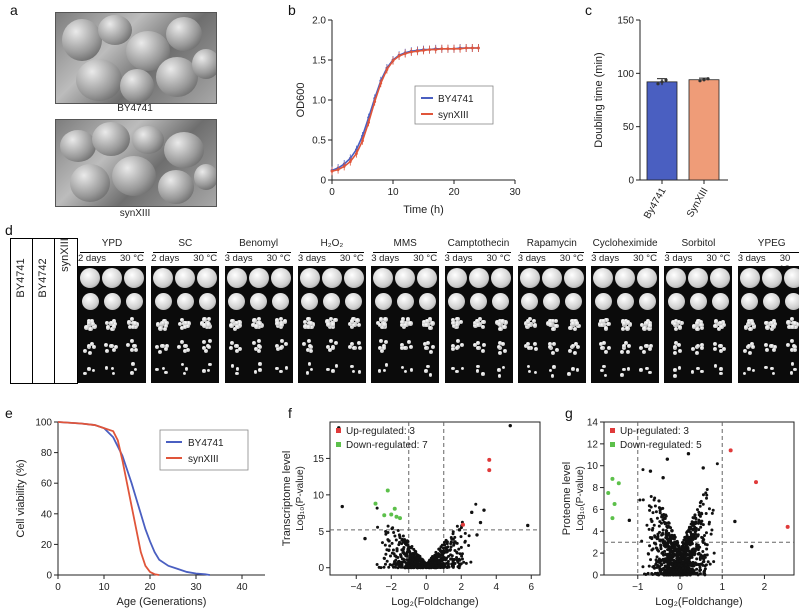 The width and height of the screenshot is (799, 611). Describe the element at coordinates (136, 163) in the screenshot. I see `micrograph-synxiii` at that location.